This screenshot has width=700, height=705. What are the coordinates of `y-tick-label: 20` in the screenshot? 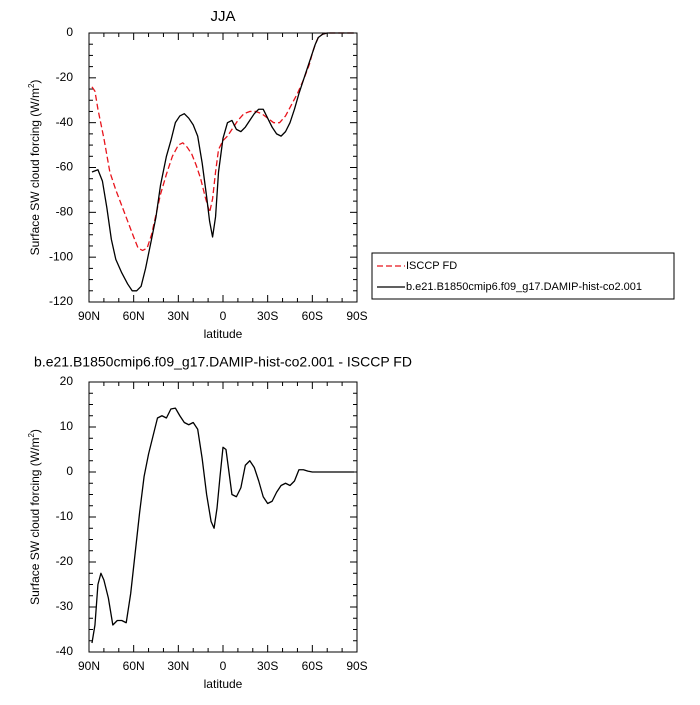 It's located at (67, 381).